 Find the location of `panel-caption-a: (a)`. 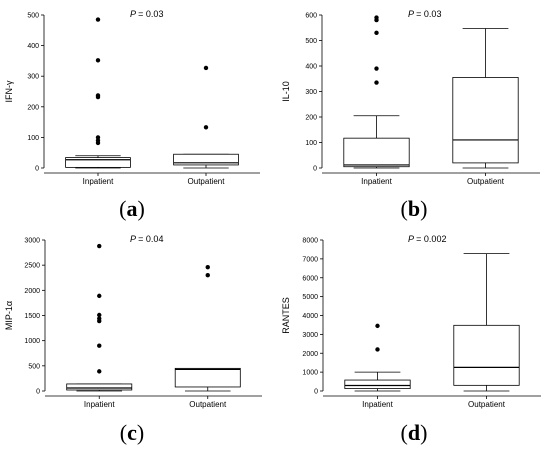

panel-caption-a: (a) is located at coordinates (132, 208).